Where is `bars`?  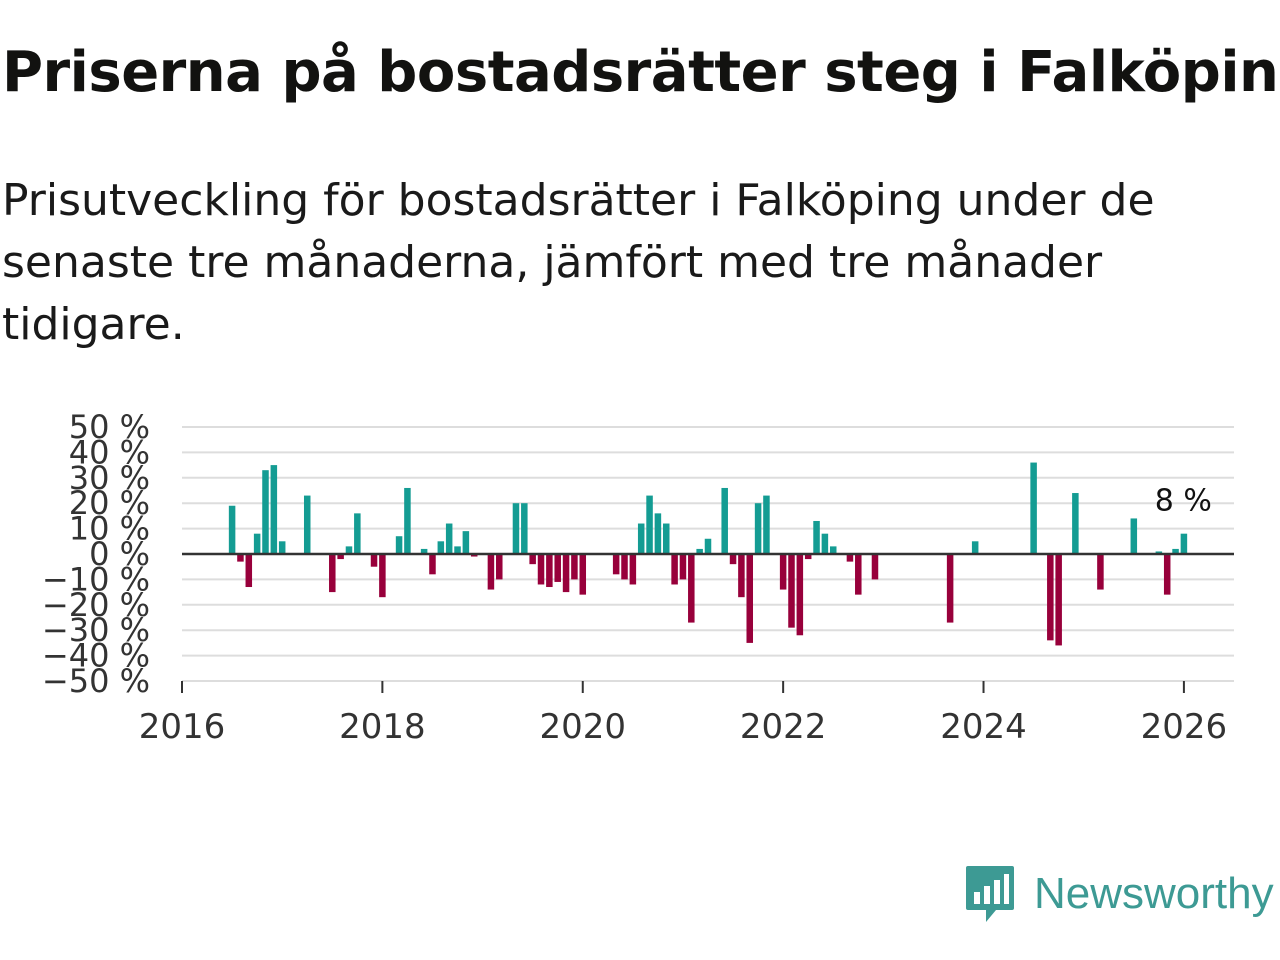
bars is located at coordinates (708, 554).